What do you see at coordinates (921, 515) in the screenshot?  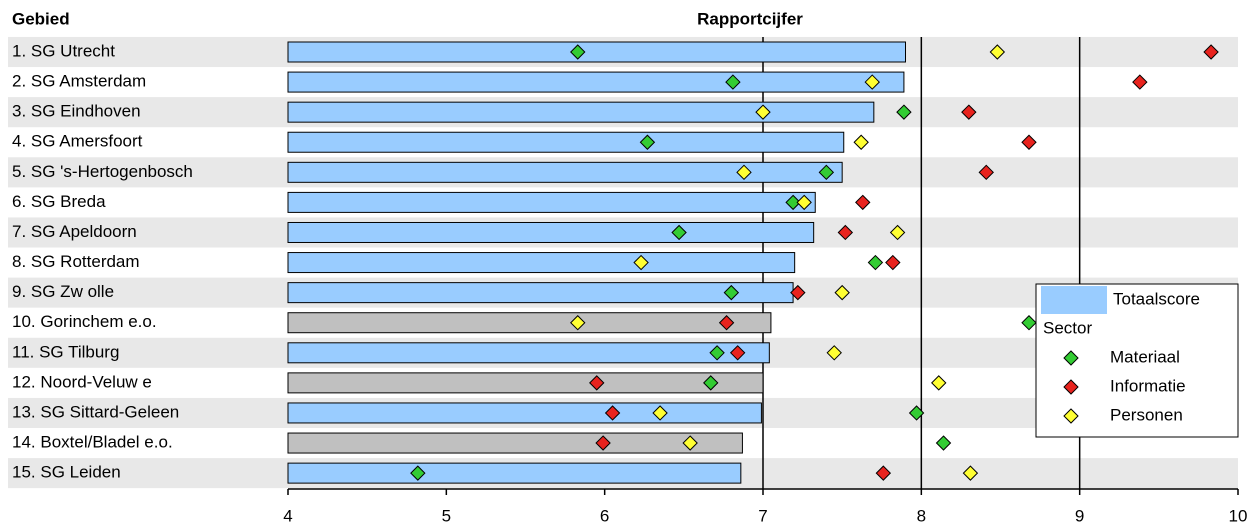 I see `x-tick-label: 8` at bounding box center [921, 515].